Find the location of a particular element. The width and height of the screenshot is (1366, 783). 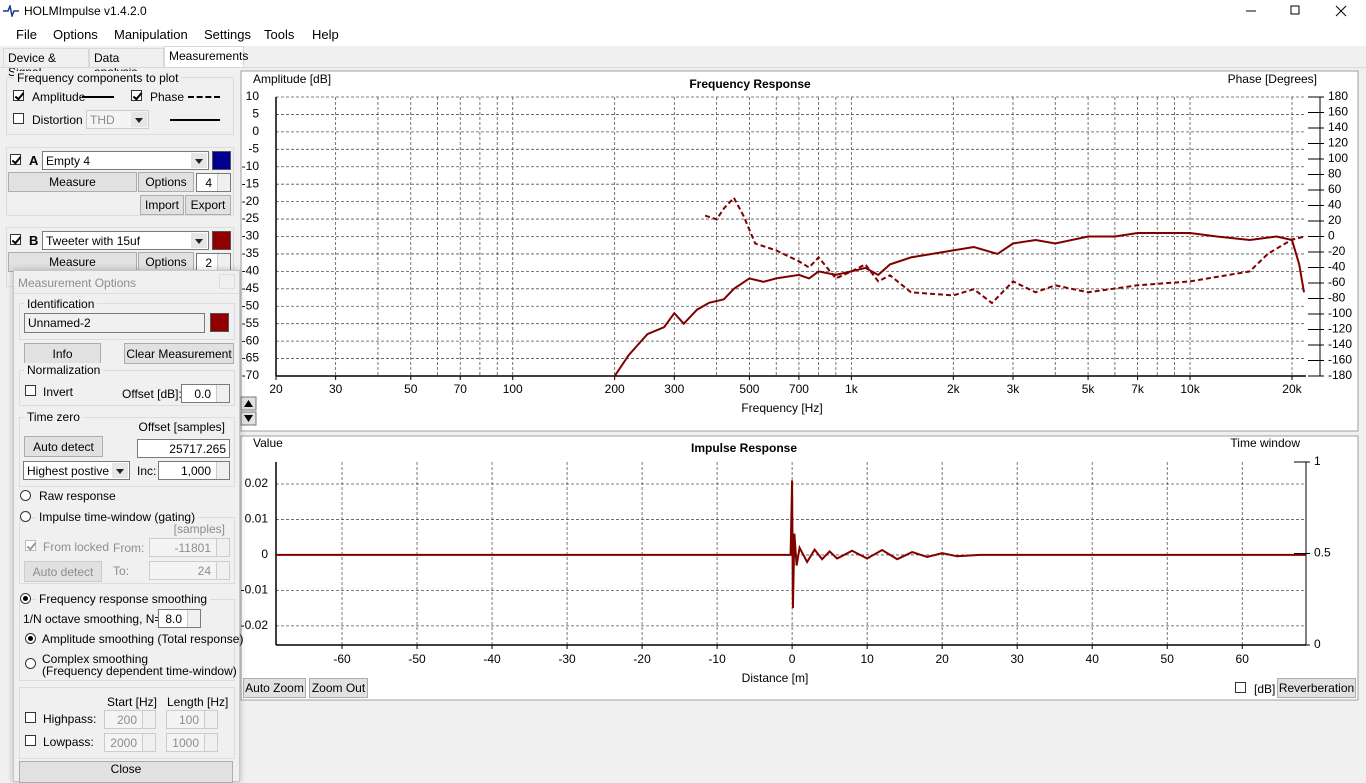

x-tick-label: -10 is located at coordinates (717, 659).